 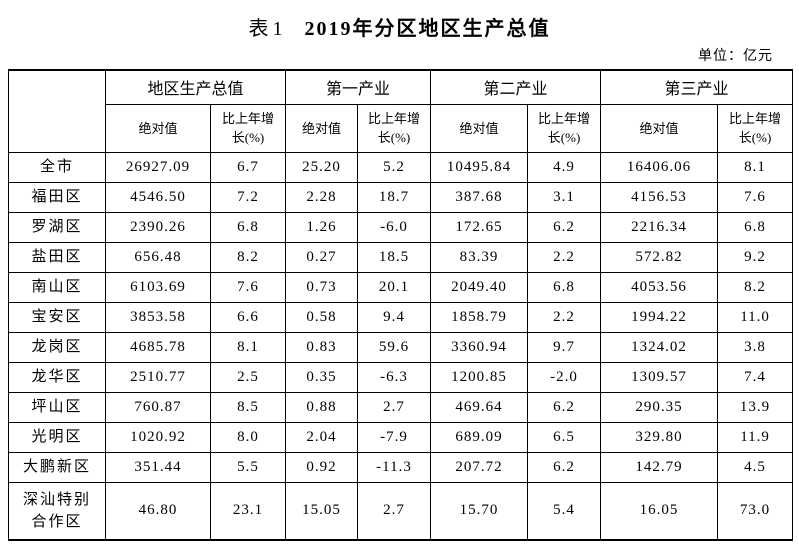 I want to click on table-title: 表1 2019年分区地区生产总值, so click(x=399, y=29).